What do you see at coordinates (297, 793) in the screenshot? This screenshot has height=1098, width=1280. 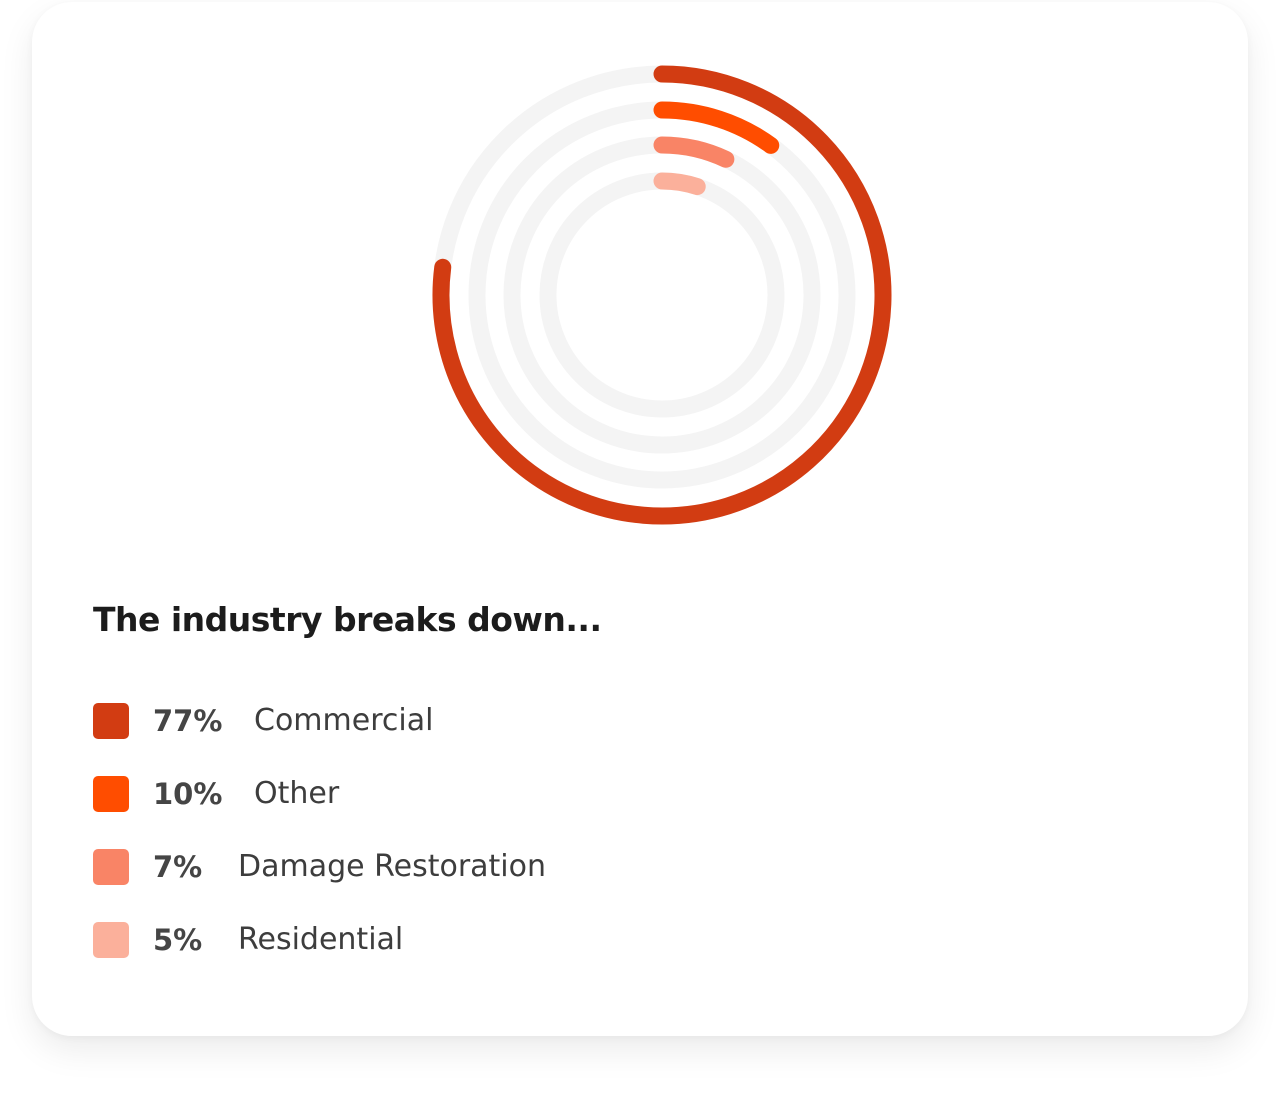 I see `legend-category: Other` at bounding box center [297, 793].